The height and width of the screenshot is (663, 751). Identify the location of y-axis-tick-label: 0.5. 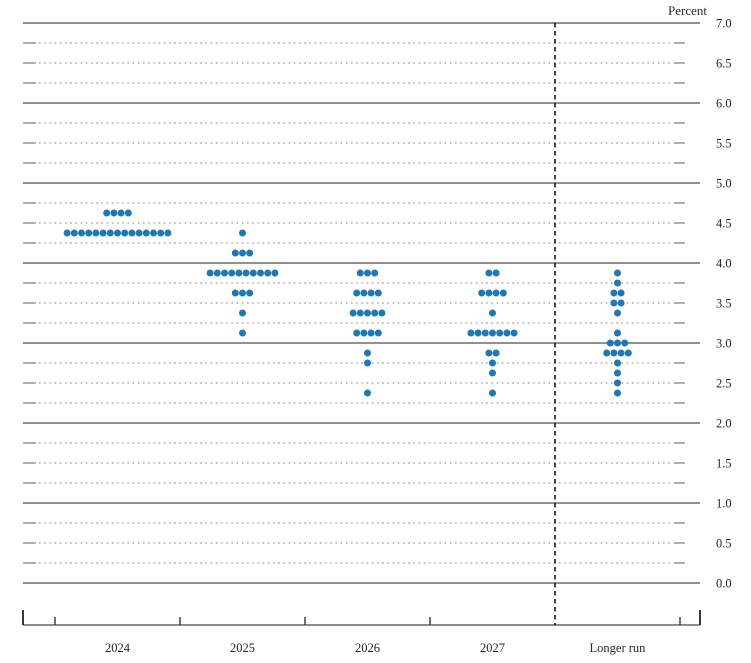
(724, 544).